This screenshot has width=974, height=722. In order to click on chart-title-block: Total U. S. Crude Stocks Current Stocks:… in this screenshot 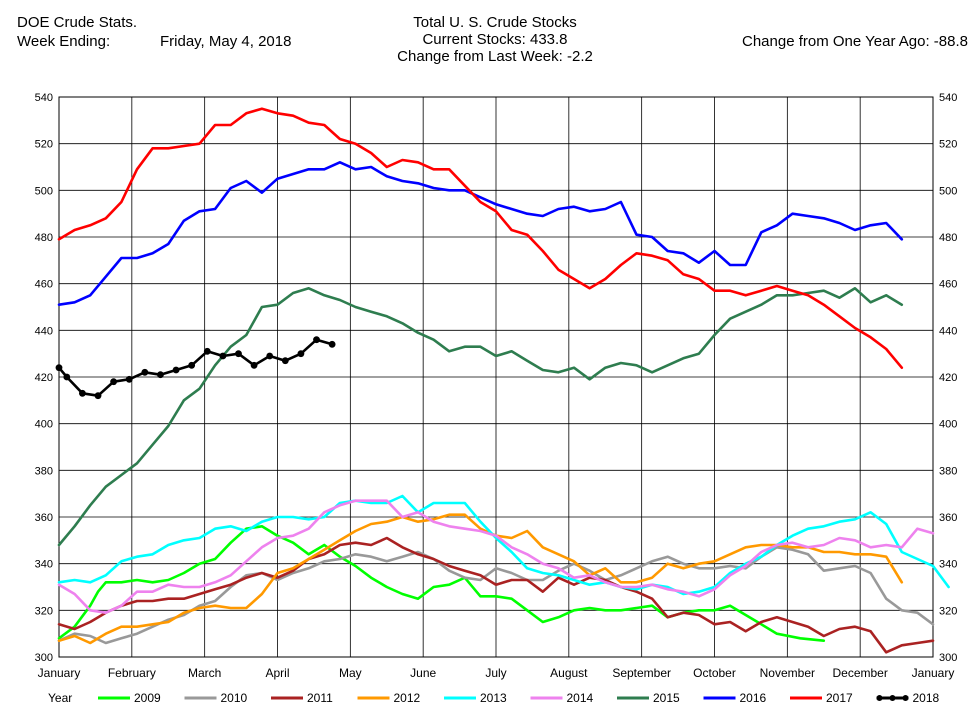, I will do `click(495, 39)`.